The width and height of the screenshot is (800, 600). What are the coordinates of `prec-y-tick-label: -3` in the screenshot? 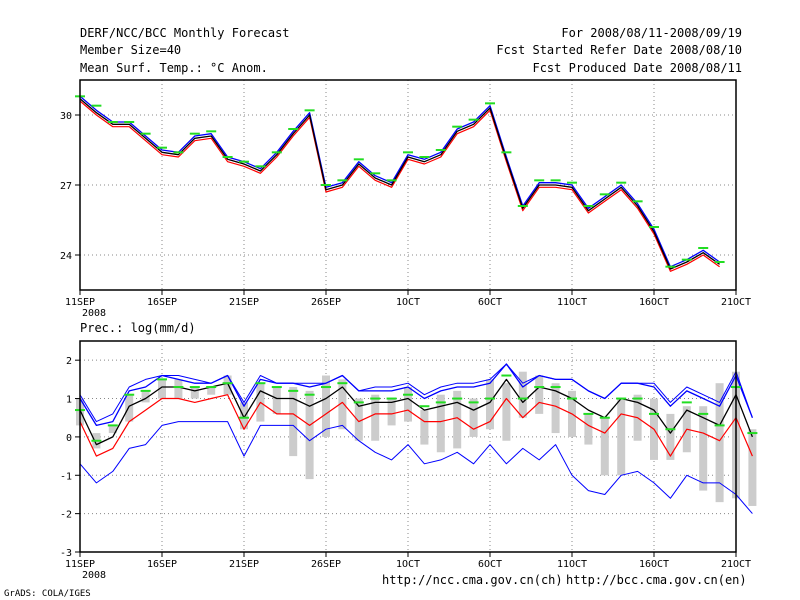 It's located at (66, 553).